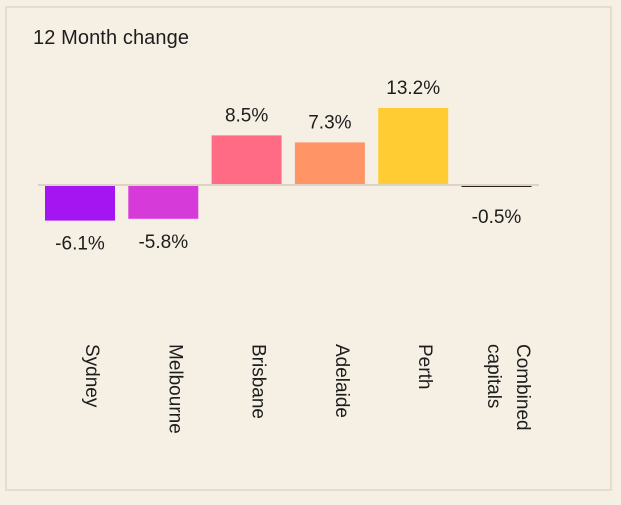 This screenshot has width=621, height=505. I want to click on bar-adelaide, so click(329, 163).